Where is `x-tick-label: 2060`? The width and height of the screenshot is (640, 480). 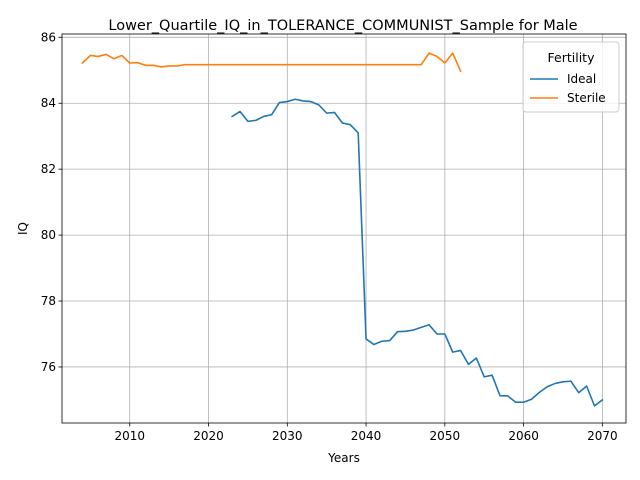
x-tick-label: 2060 is located at coordinates (523, 436).